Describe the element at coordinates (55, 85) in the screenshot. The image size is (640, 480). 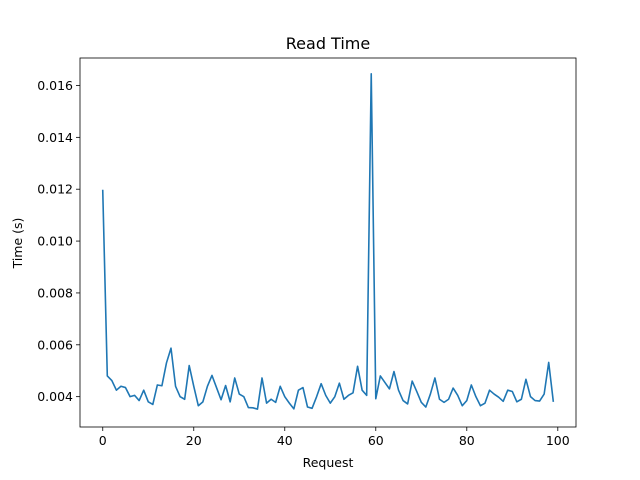
I see `y-tick-label: 0.016` at that location.